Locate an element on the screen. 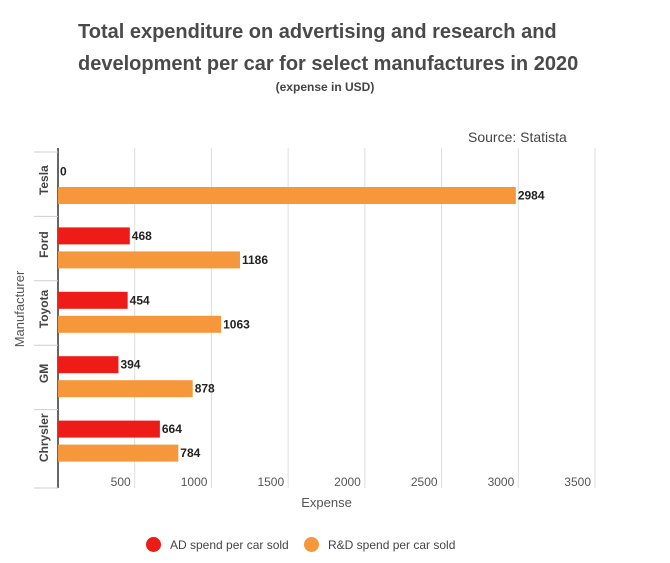  legend-label-ad: AD spend per car sold is located at coordinates (229, 544).